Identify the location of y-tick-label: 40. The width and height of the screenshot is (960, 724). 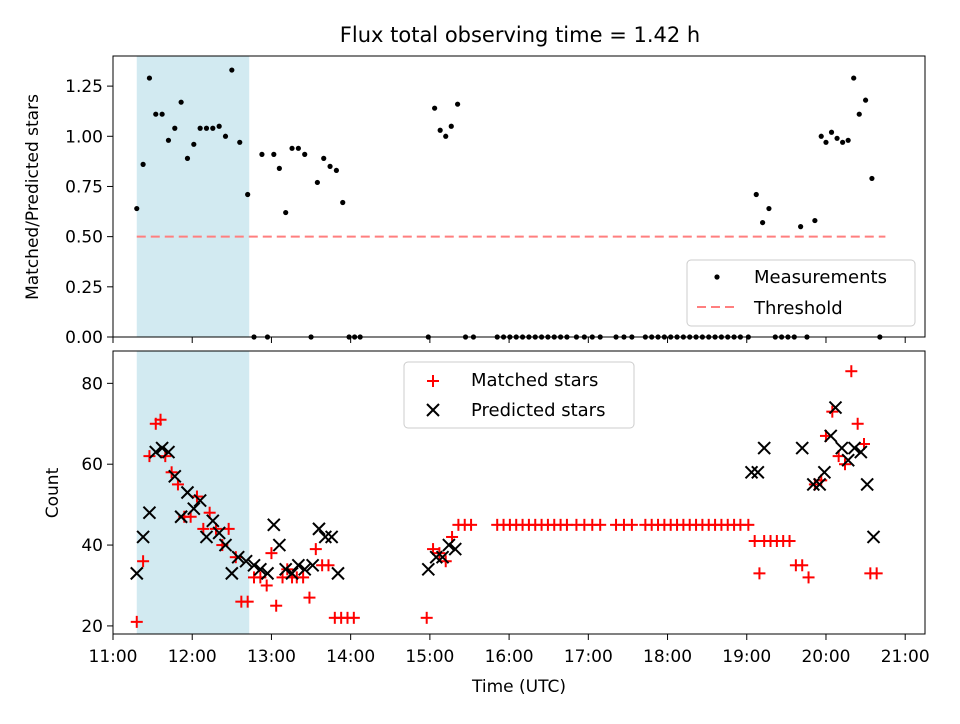
(92, 546).